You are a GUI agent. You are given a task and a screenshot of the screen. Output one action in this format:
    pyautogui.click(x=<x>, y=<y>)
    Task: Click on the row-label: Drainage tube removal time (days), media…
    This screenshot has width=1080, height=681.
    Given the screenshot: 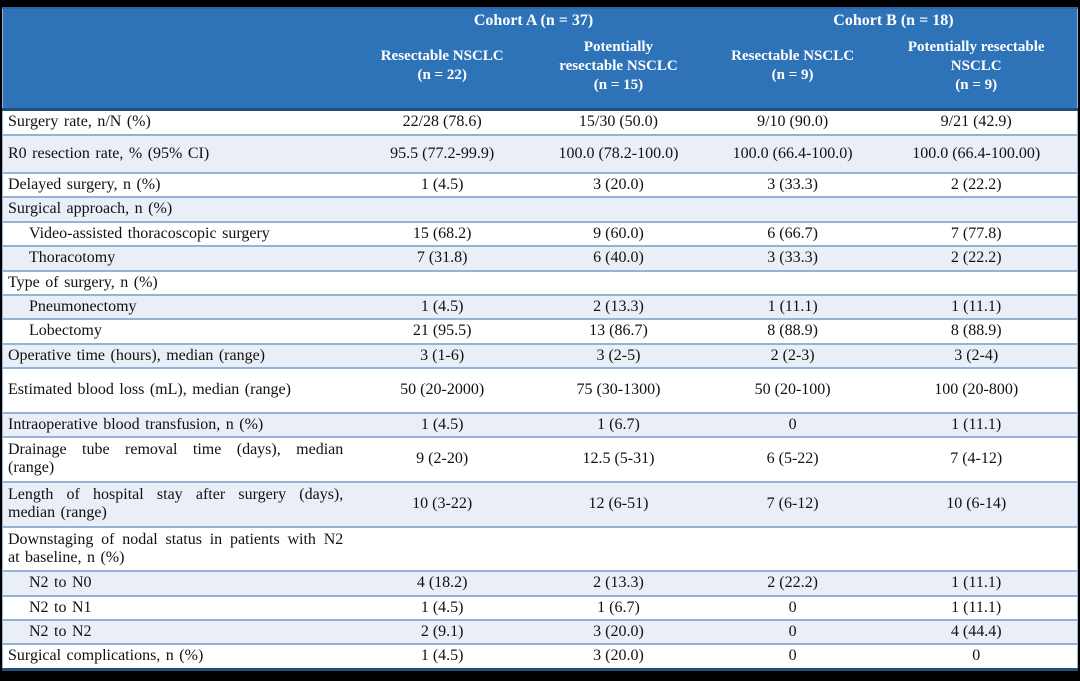 What is the action you would take?
    pyautogui.click(x=176, y=458)
    